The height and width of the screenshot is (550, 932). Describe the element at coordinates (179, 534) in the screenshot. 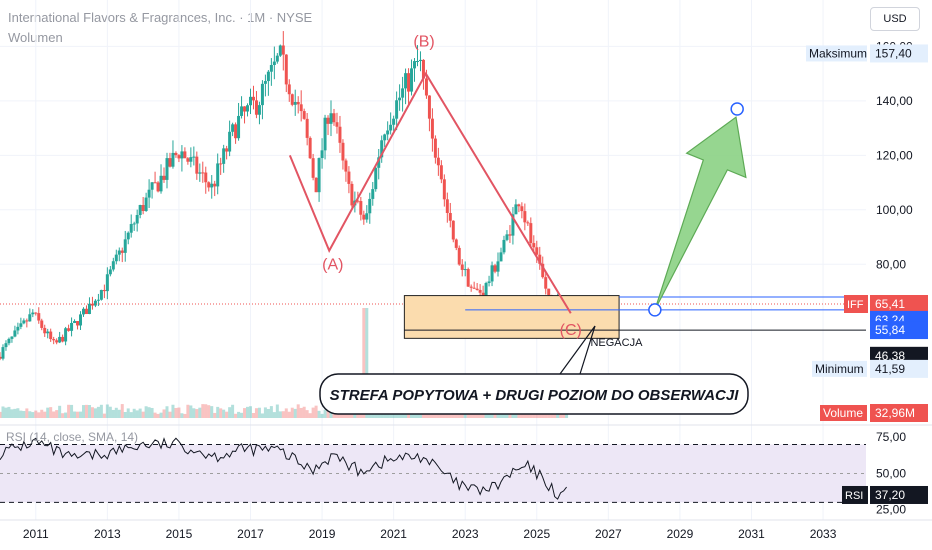

I see `time-tick-label: 2015` at that location.